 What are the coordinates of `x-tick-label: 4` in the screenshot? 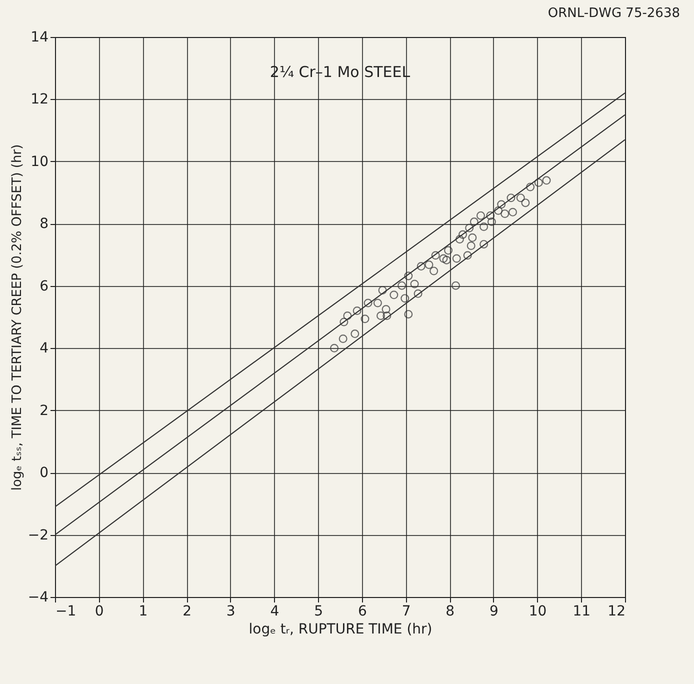 It's located at (275, 612).